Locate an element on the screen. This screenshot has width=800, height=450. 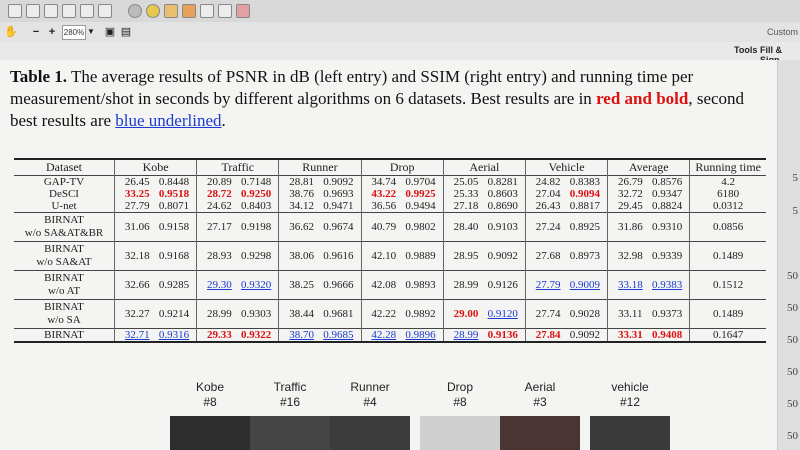
fit-page-icon: ▣ is located at coordinates (110, 32).